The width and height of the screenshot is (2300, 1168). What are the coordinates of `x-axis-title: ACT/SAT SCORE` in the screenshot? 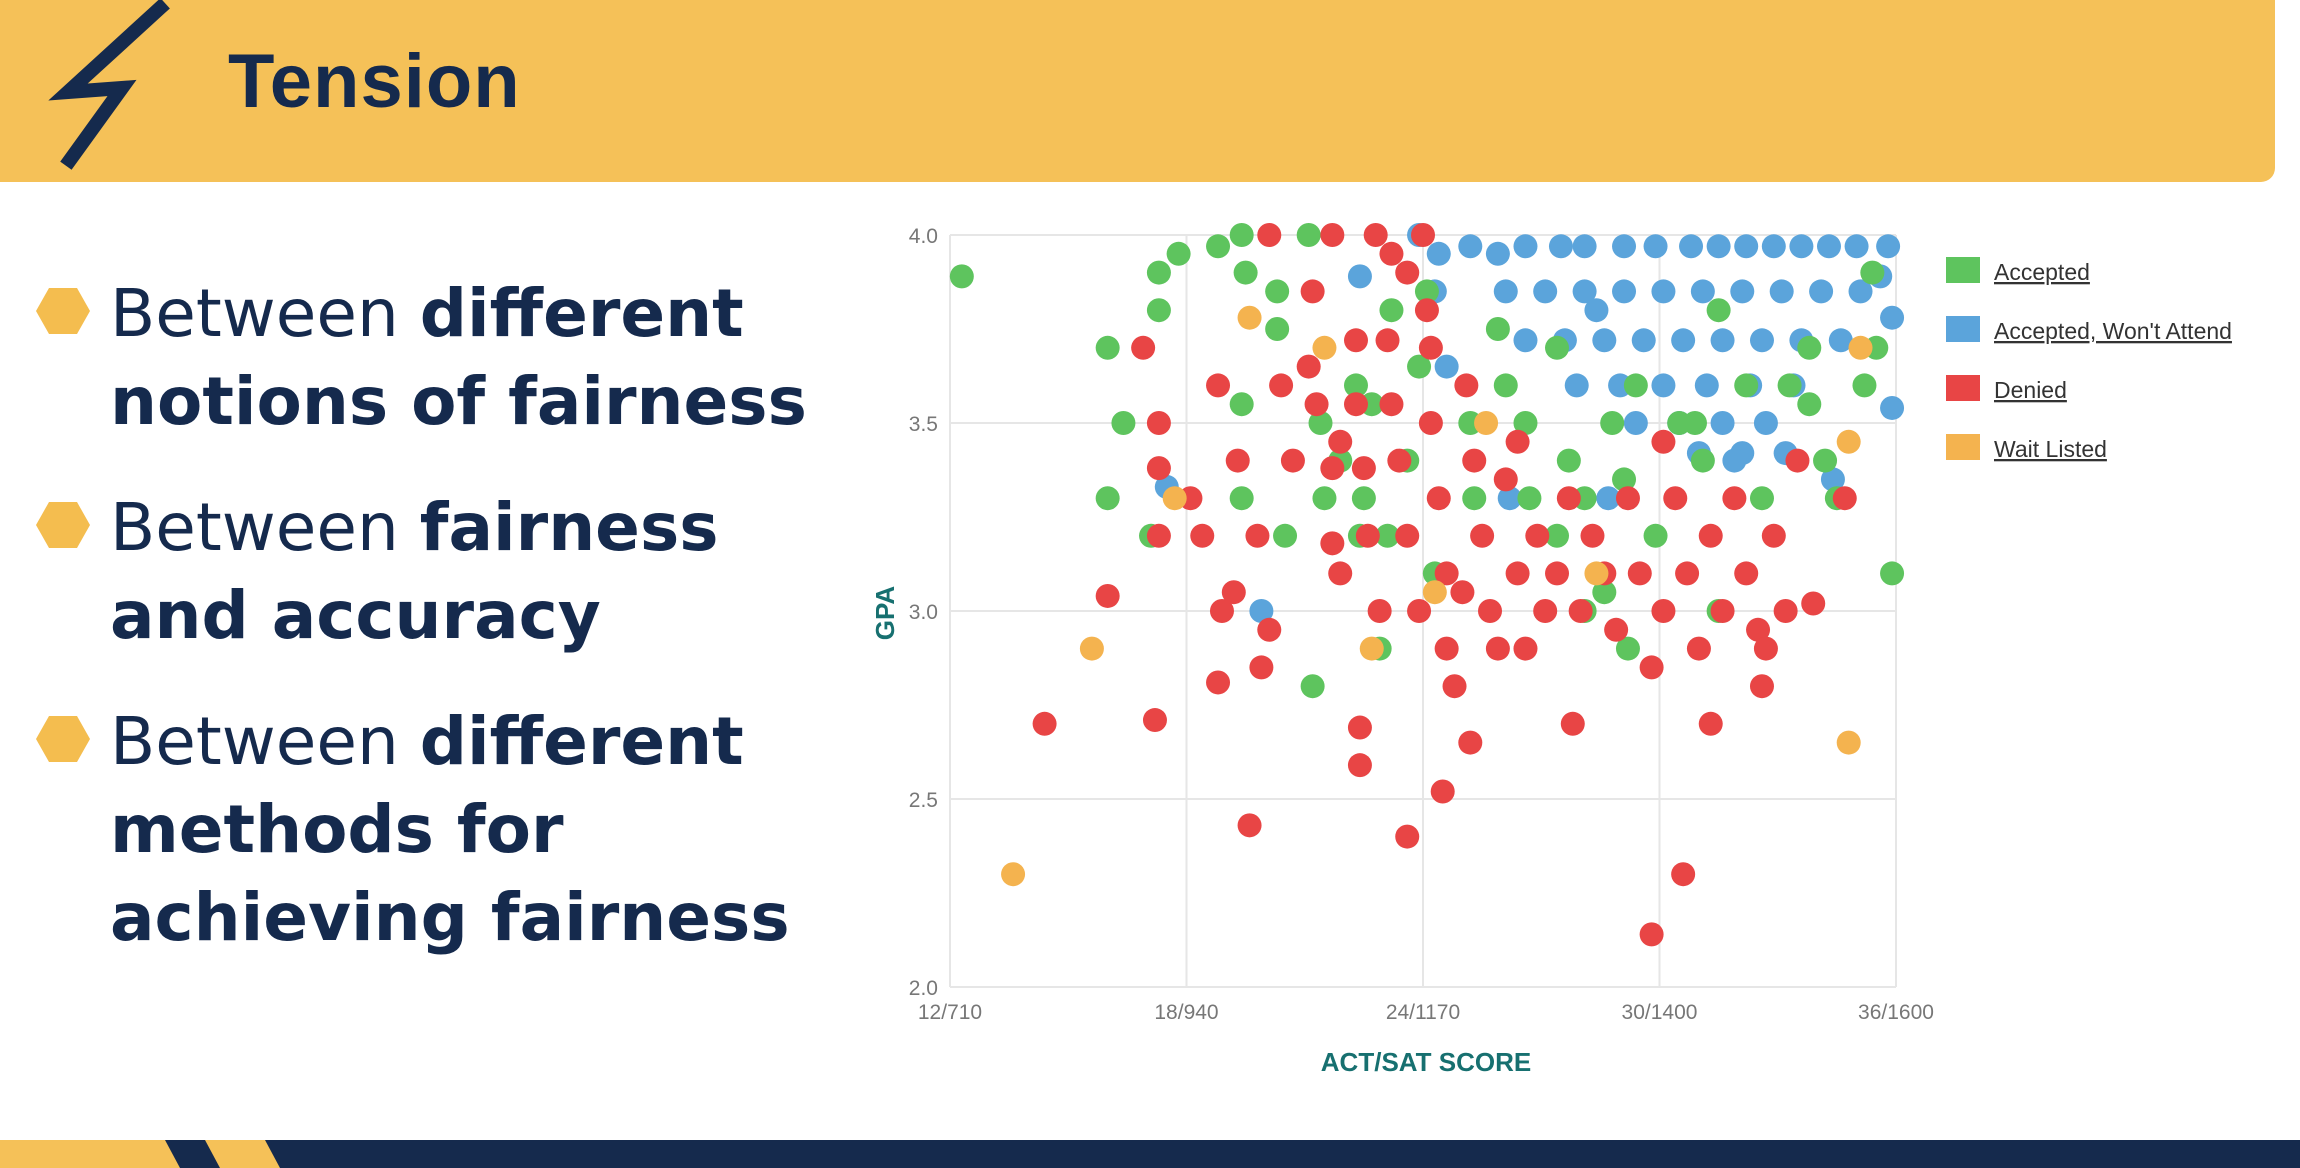 It's located at (1426, 1062).